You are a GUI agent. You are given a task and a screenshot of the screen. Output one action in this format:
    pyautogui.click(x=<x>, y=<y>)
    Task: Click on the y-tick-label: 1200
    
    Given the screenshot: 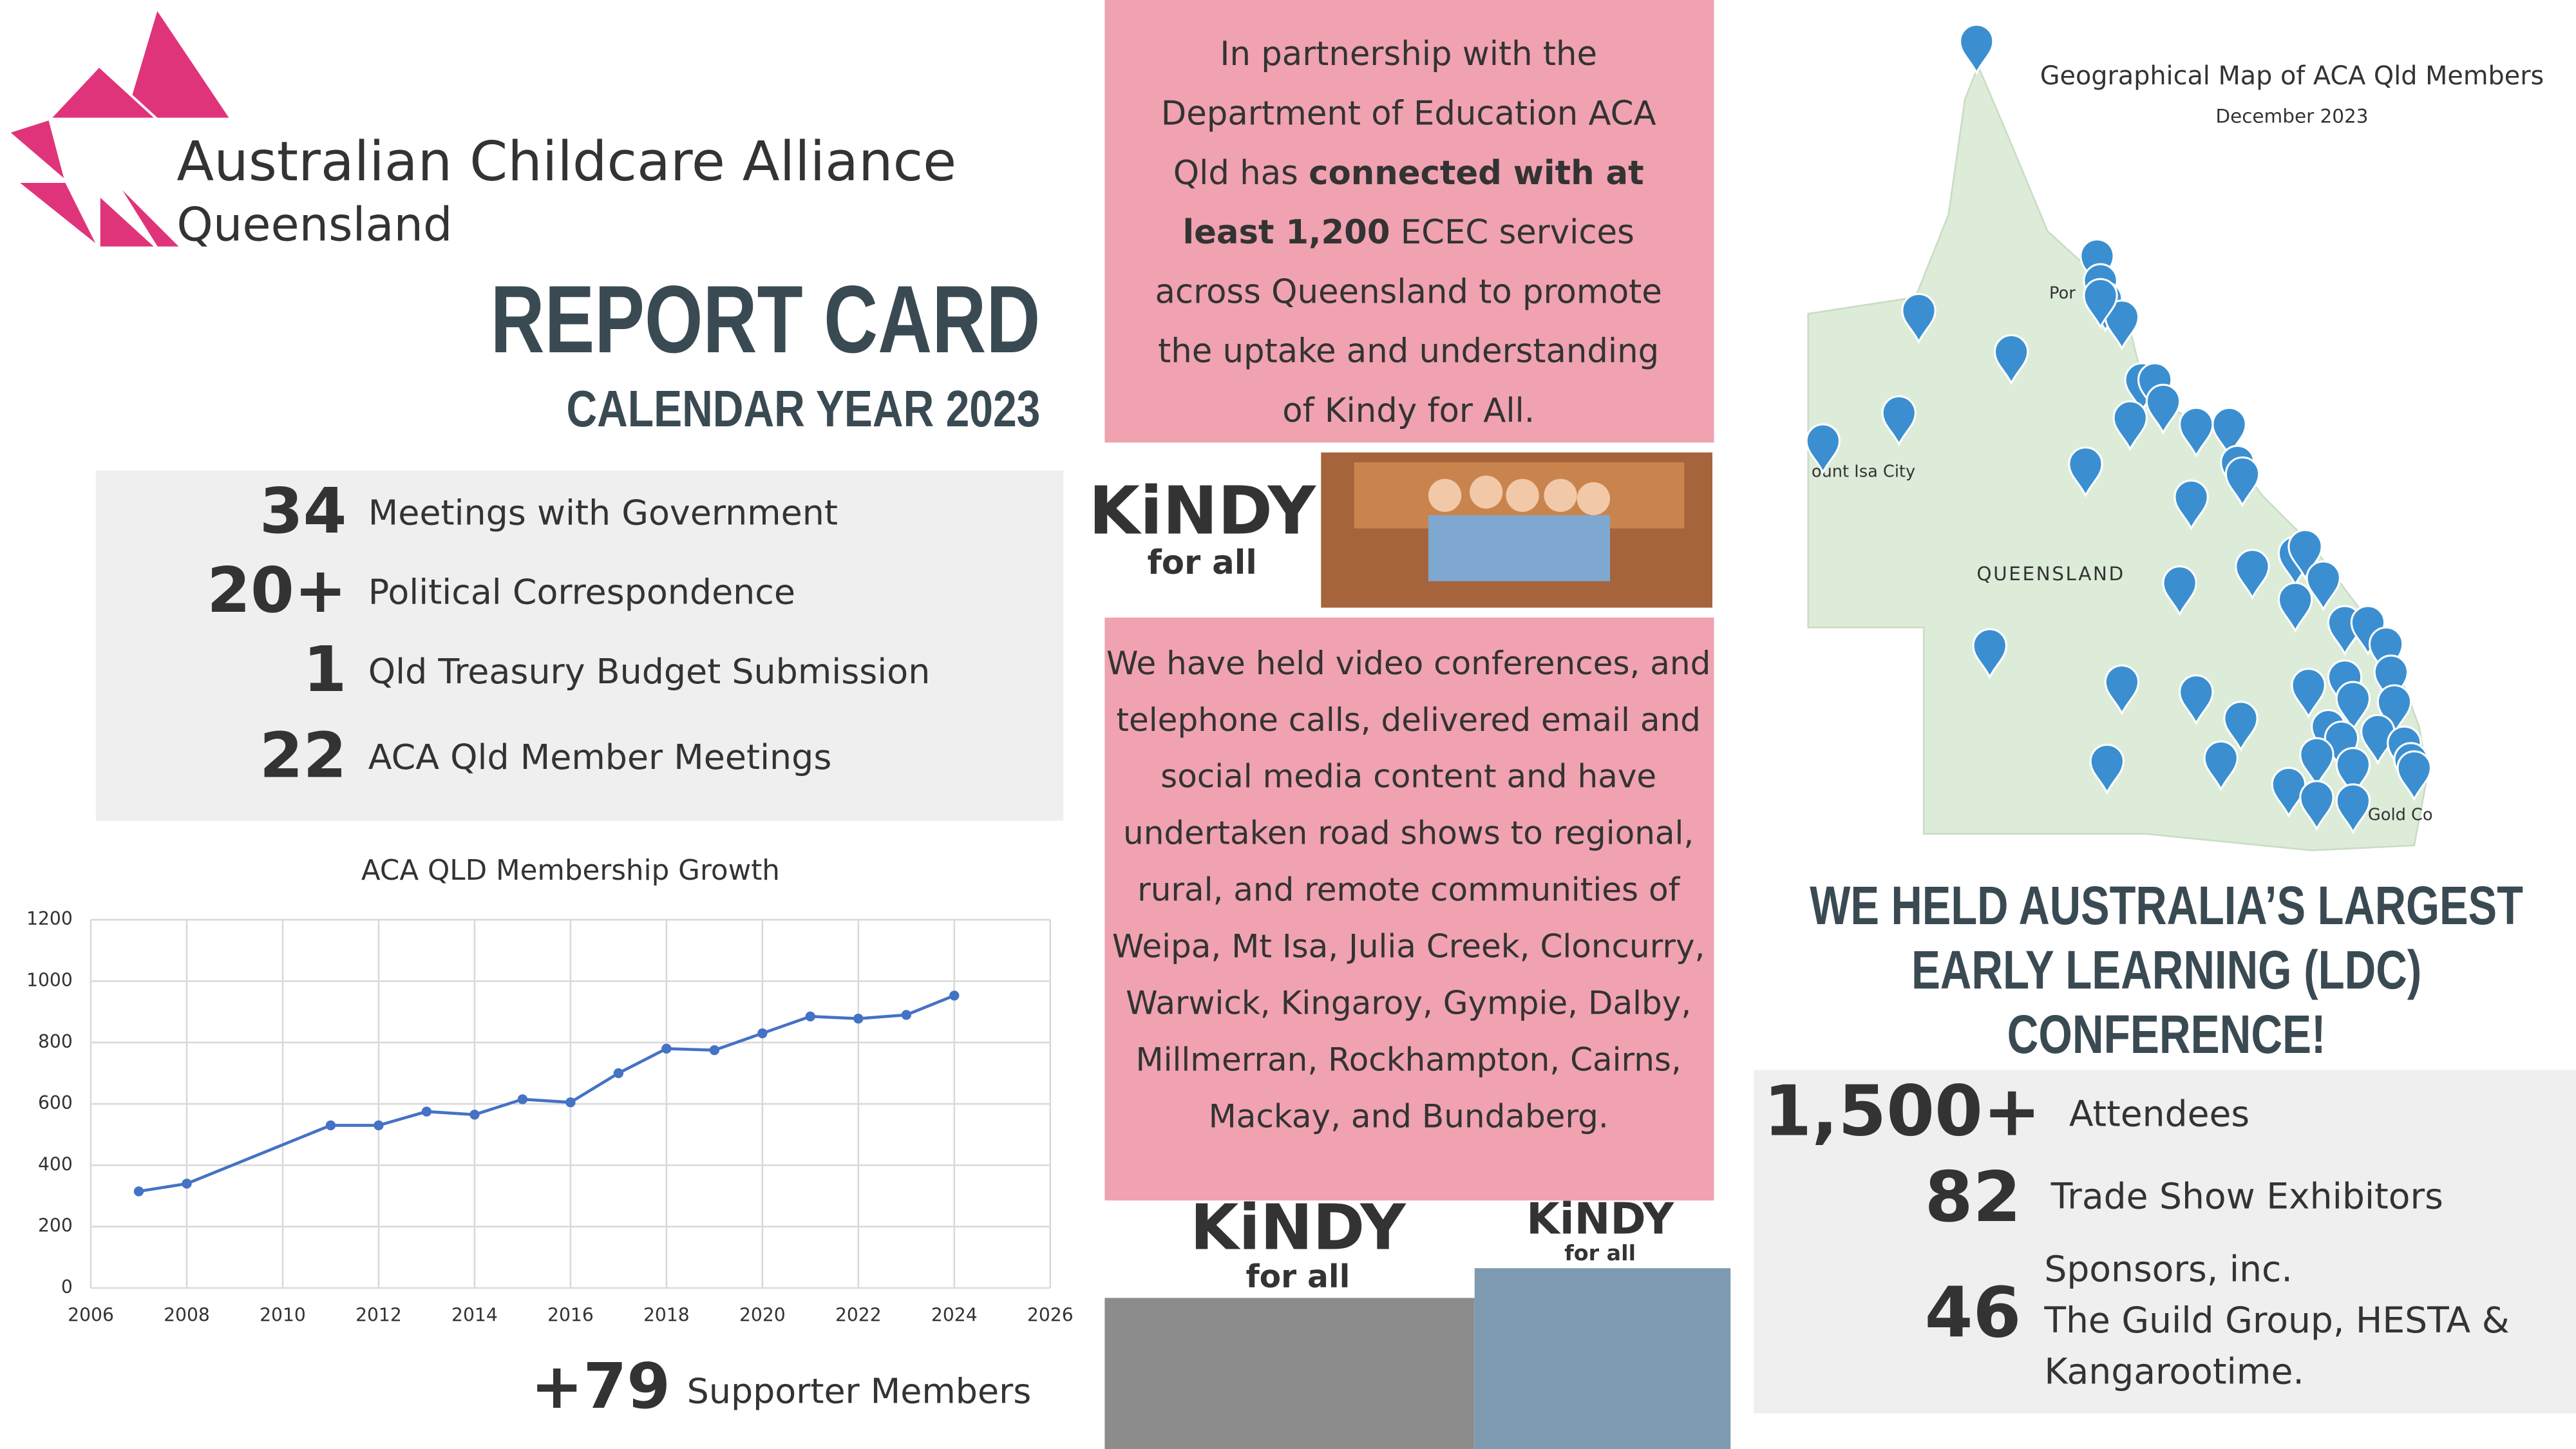 What is the action you would take?
    pyautogui.click(x=50, y=918)
    